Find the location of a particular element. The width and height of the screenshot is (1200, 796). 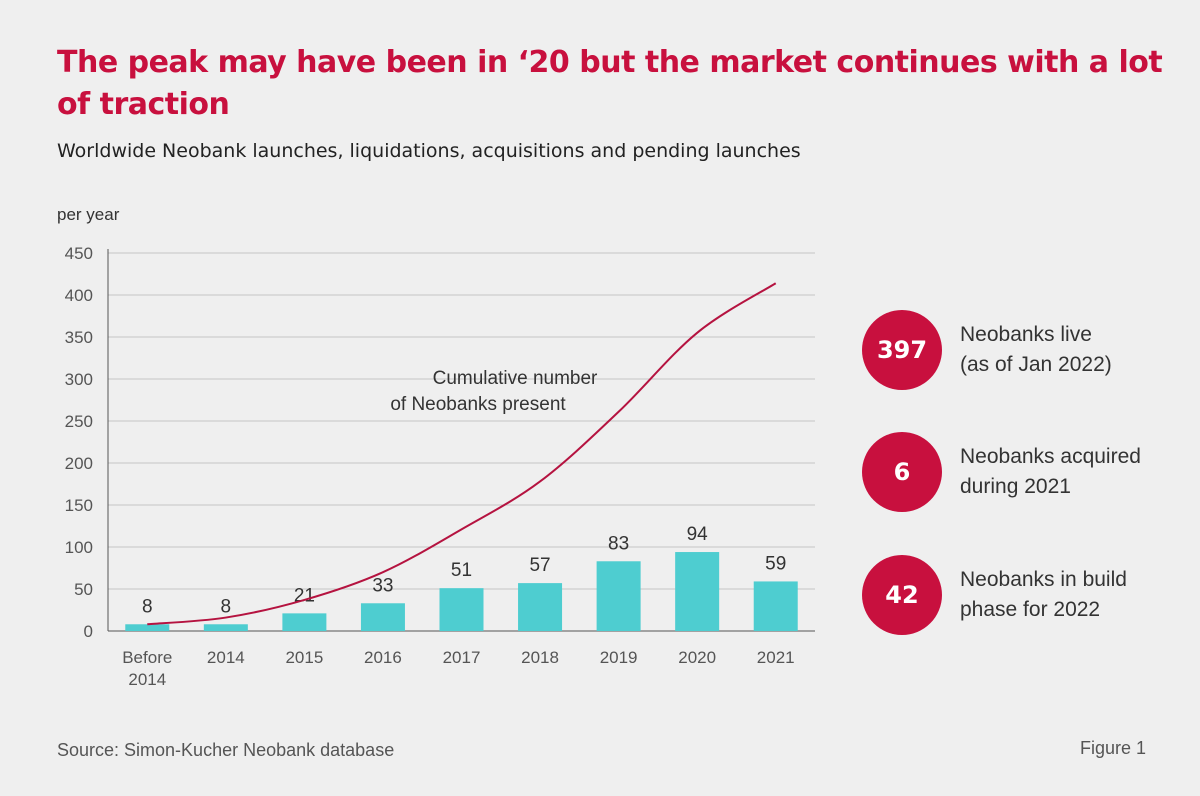

x-tick-label: 2016 is located at coordinates (383, 657).